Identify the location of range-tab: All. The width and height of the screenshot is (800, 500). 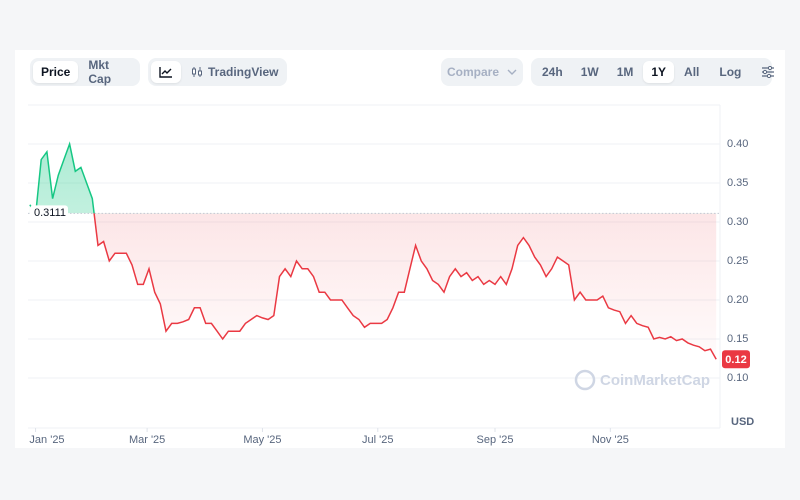
(692, 72).